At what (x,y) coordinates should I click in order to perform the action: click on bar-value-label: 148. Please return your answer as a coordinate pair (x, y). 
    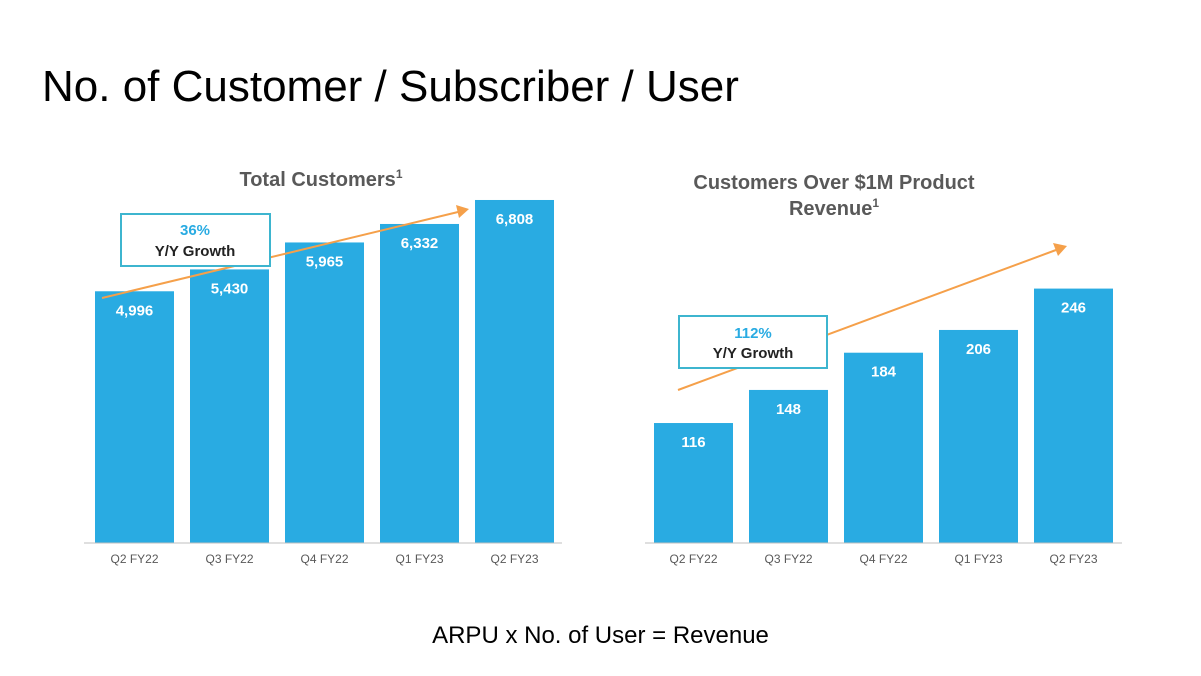
    Looking at the image, I should click on (788, 409).